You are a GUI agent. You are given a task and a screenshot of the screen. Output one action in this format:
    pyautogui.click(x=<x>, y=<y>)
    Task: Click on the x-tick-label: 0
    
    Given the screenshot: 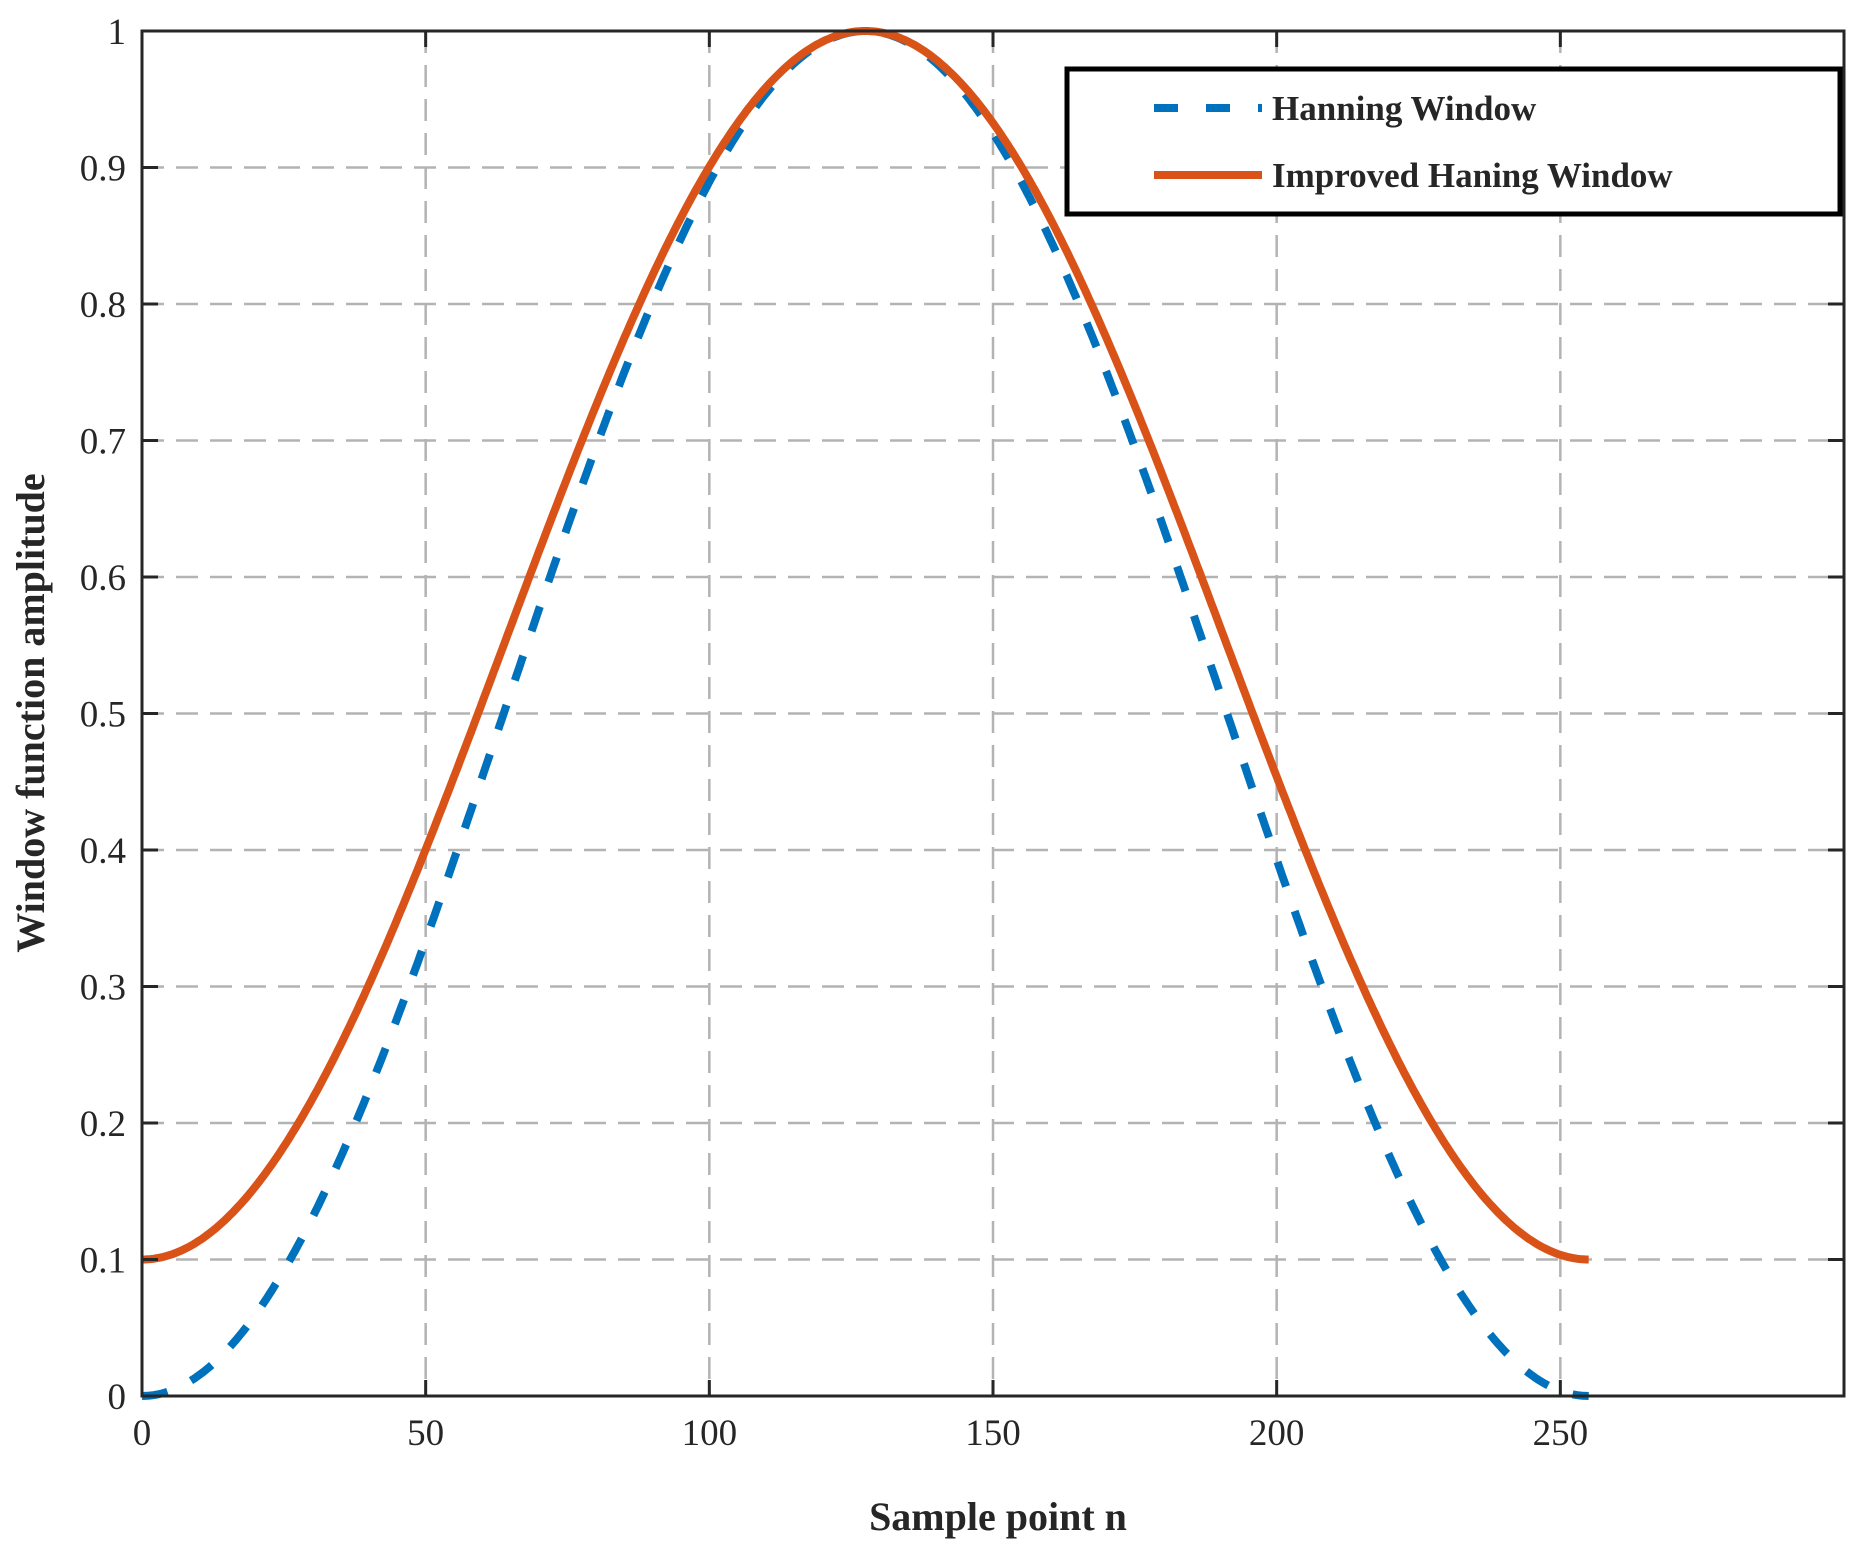 What is the action you would take?
    pyautogui.click(x=142, y=1433)
    